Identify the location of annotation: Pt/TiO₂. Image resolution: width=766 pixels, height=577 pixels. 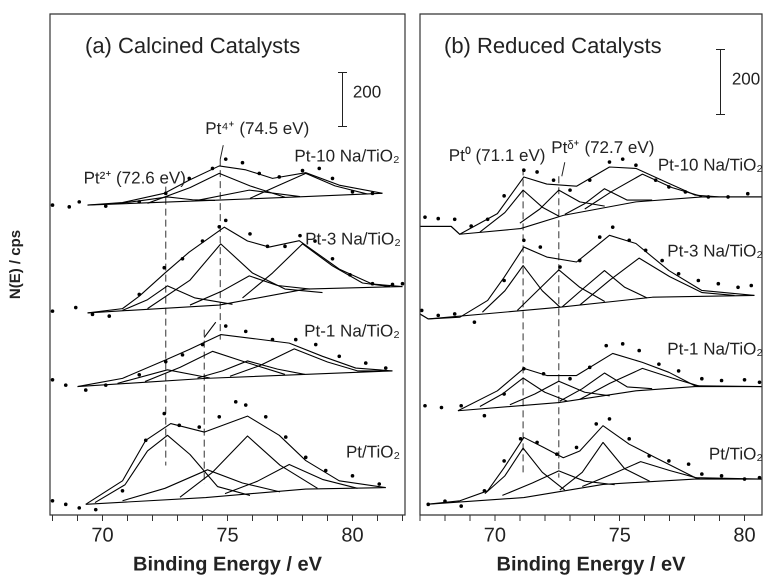
(373, 452).